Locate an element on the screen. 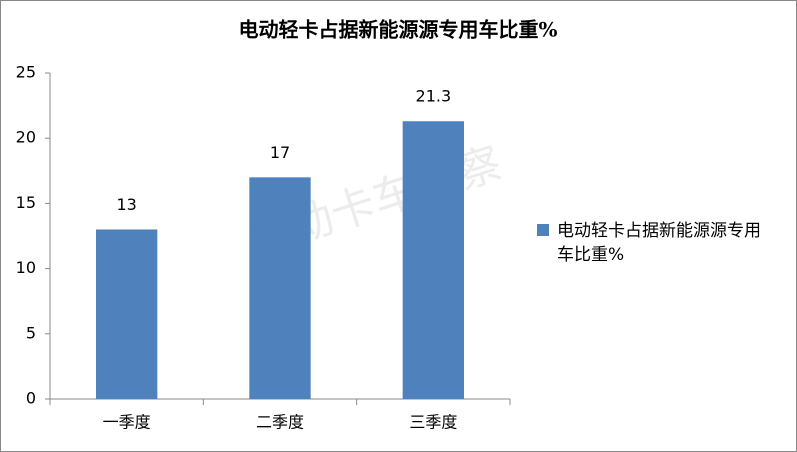 The image size is (797, 452). x-tick-label: 二季度 is located at coordinates (280, 422).